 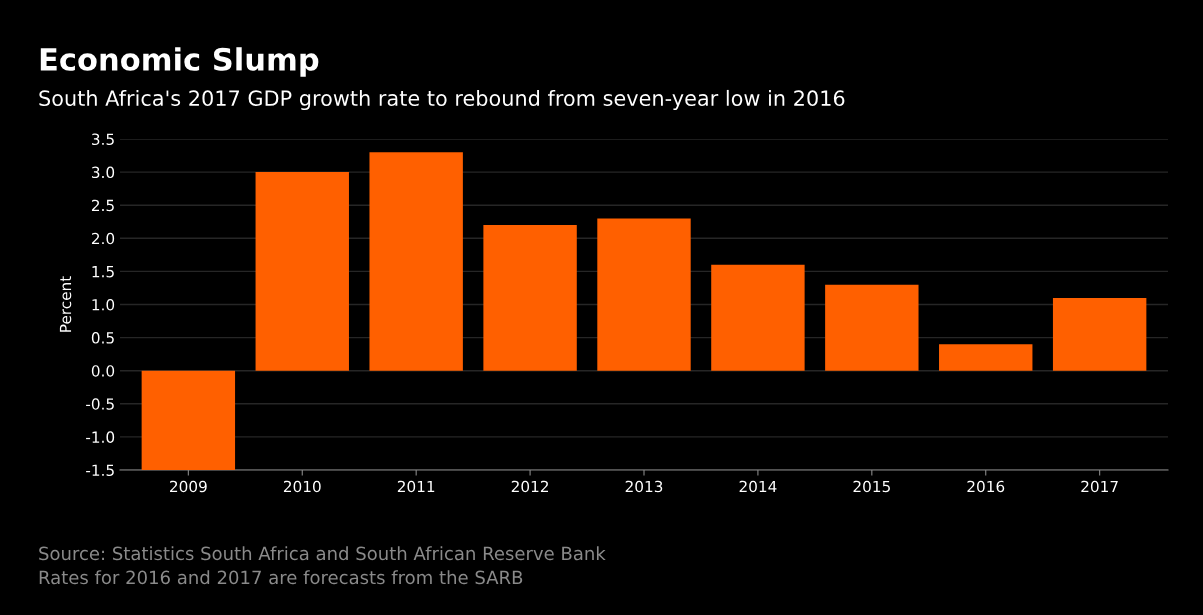 What do you see at coordinates (100, 404) in the screenshot?
I see `y-tick-label: -0.5` at bounding box center [100, 404].